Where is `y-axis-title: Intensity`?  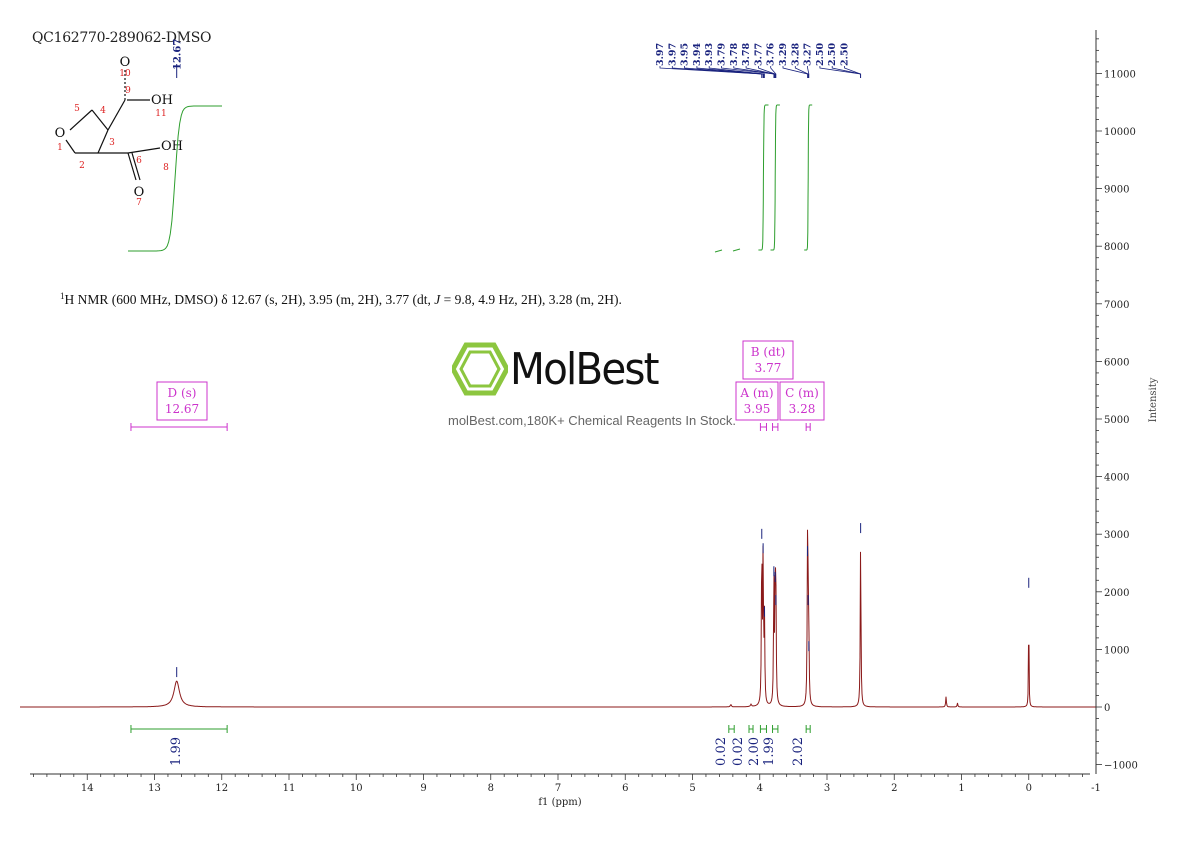 y-axis-title: Intensity is located at coordinates (1153, 399).